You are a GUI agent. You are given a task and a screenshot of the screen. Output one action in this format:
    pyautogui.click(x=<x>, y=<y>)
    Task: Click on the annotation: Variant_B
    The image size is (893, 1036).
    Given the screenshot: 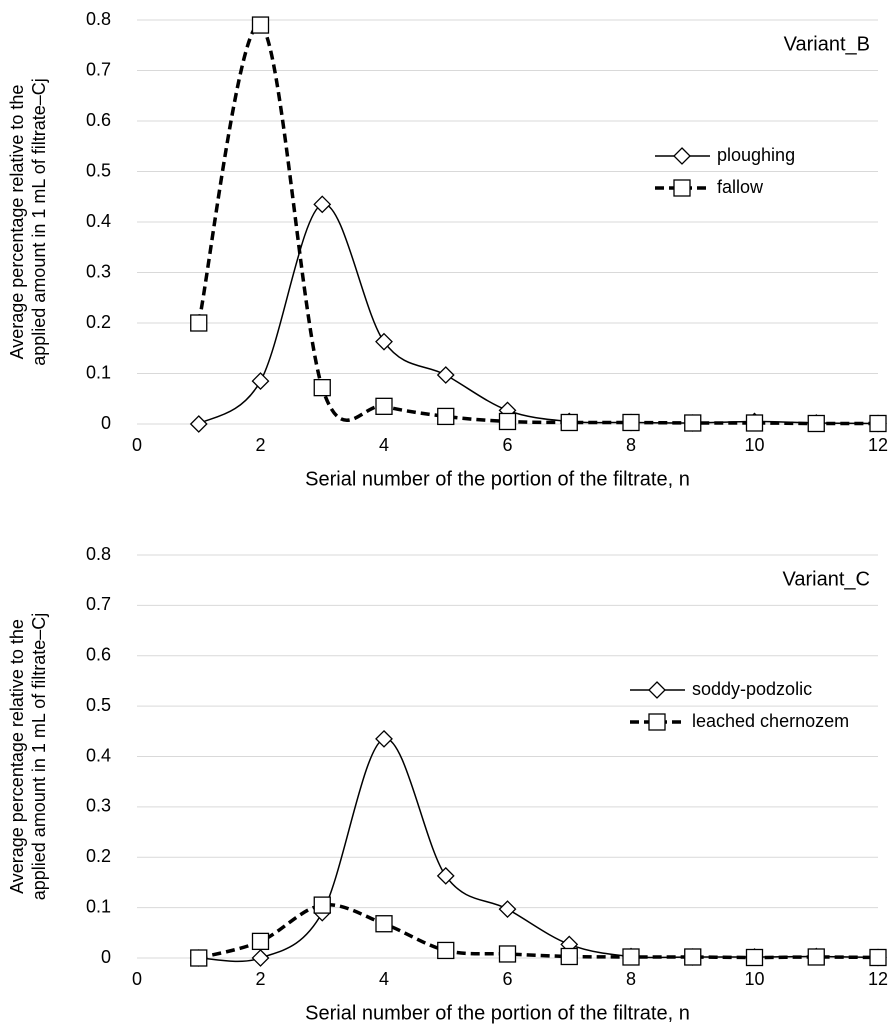 What is the action you would take?
    pyautogui.click(x=827, y=44)
    